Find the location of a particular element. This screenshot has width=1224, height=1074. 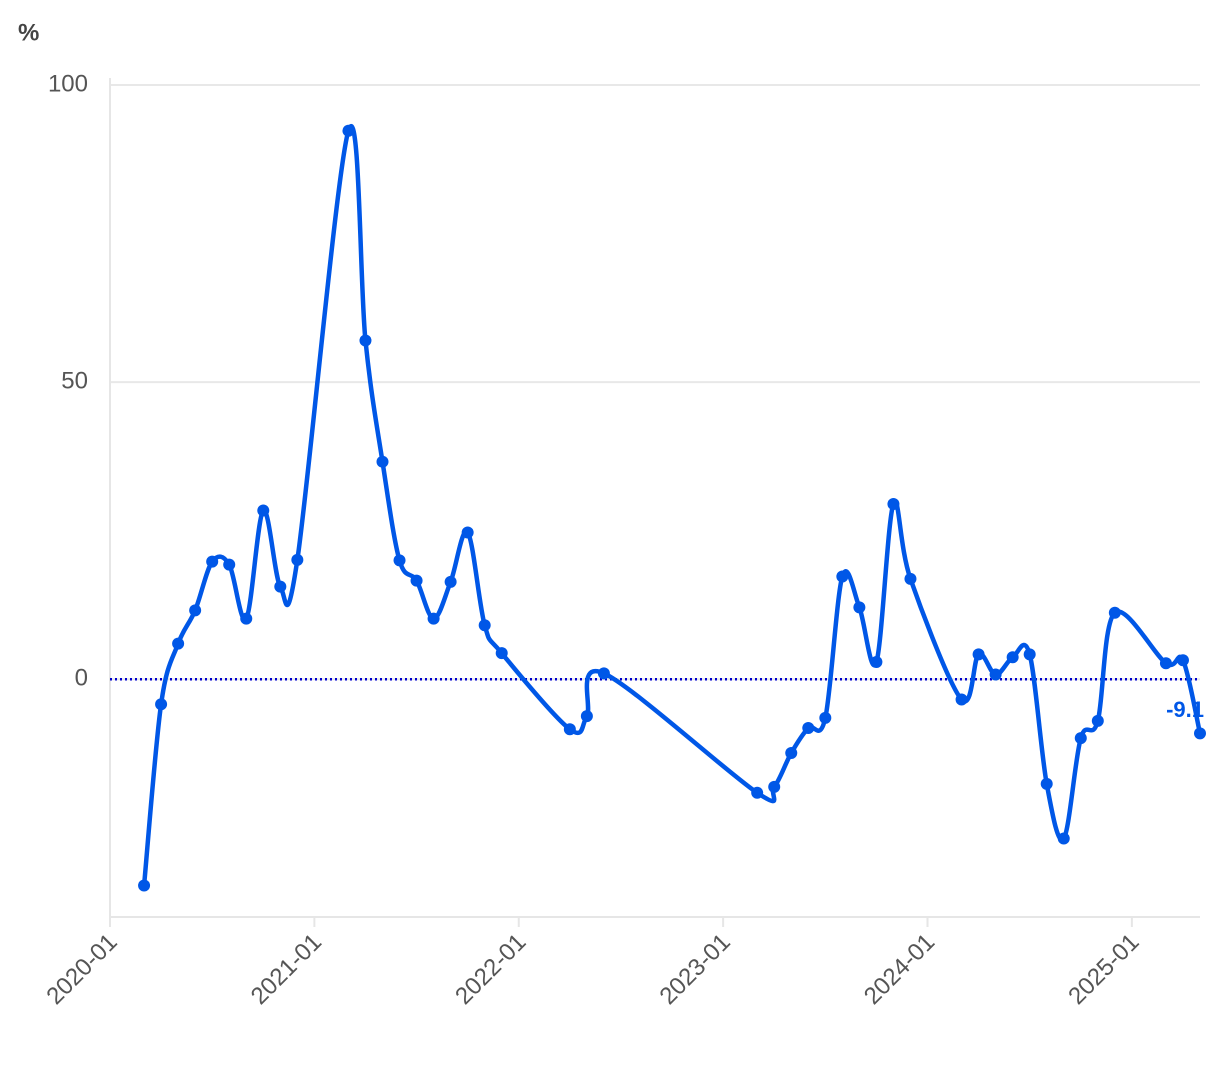

y-tick-label: 0 is located at coordinates (81, 678).